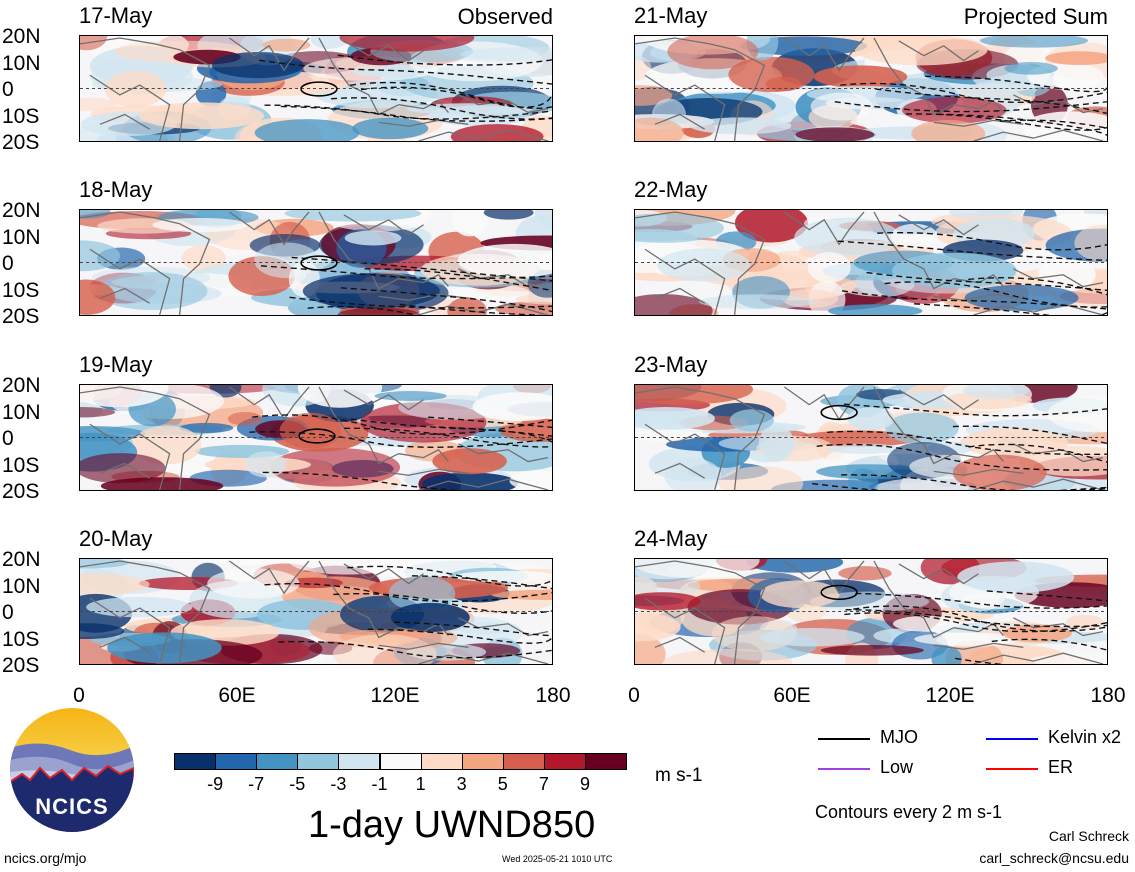 This screenshot has width=1135, height=872. What do you see at coordinates (461, 784) in the screenshot?
I see `colorbar-tick: 3` at bounding box center [461, 784].